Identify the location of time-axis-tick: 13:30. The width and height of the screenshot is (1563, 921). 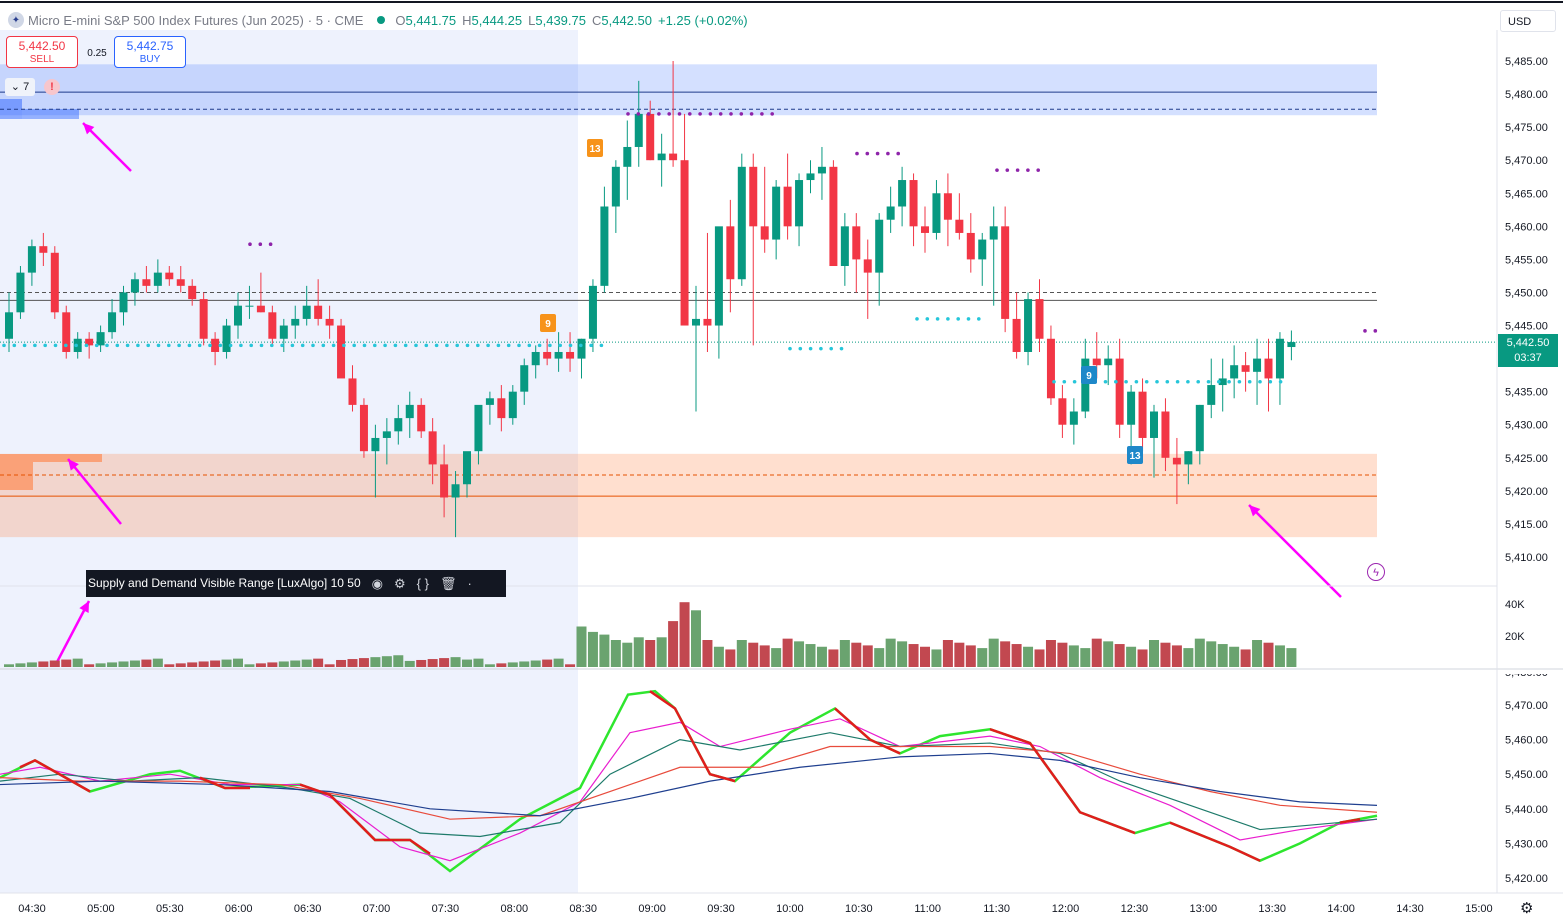
(1272, 909).